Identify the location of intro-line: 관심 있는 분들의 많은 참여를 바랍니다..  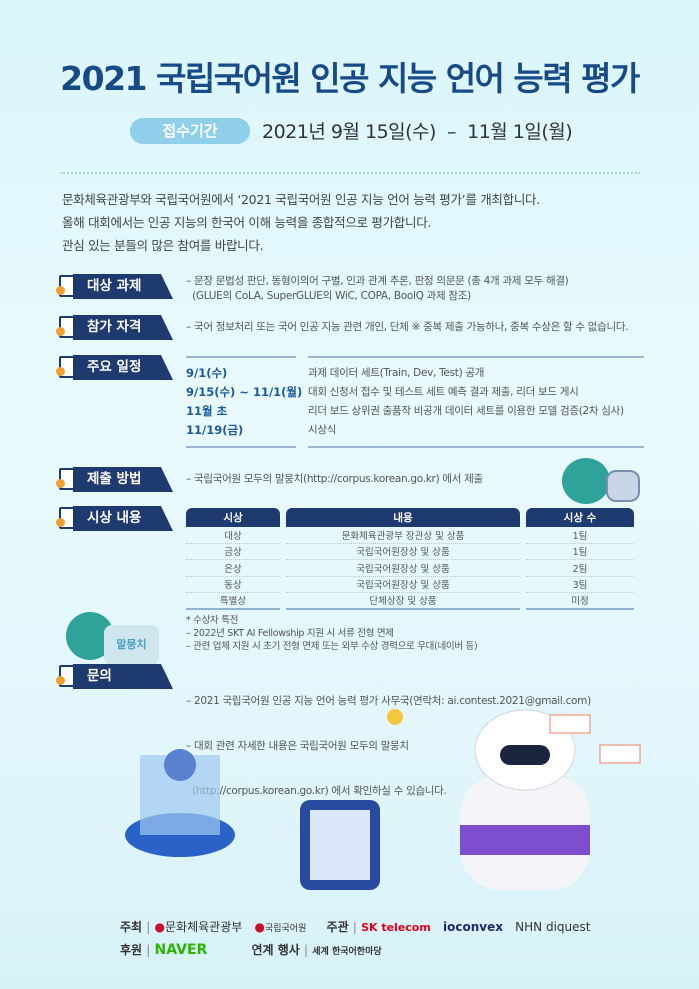
(163, 245).